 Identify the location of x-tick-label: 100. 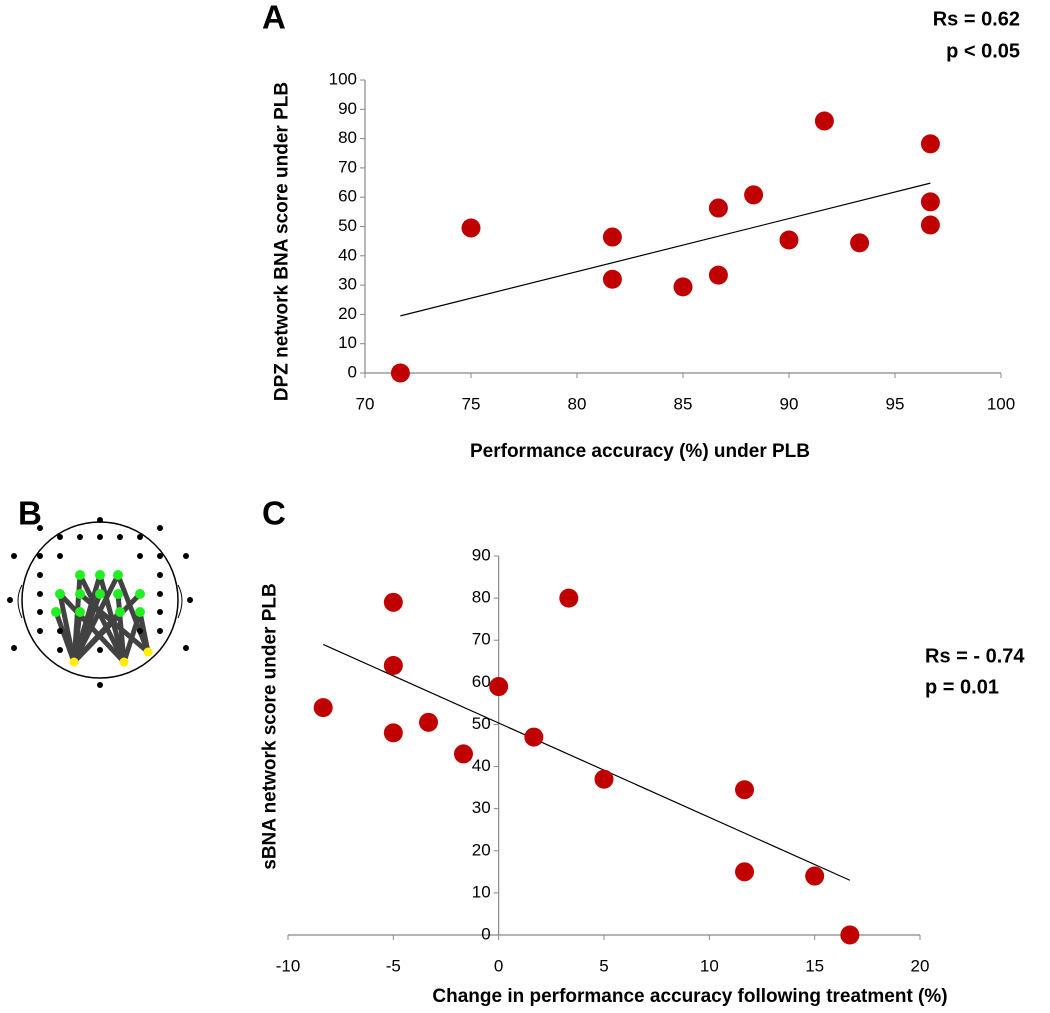
(1001, 403).